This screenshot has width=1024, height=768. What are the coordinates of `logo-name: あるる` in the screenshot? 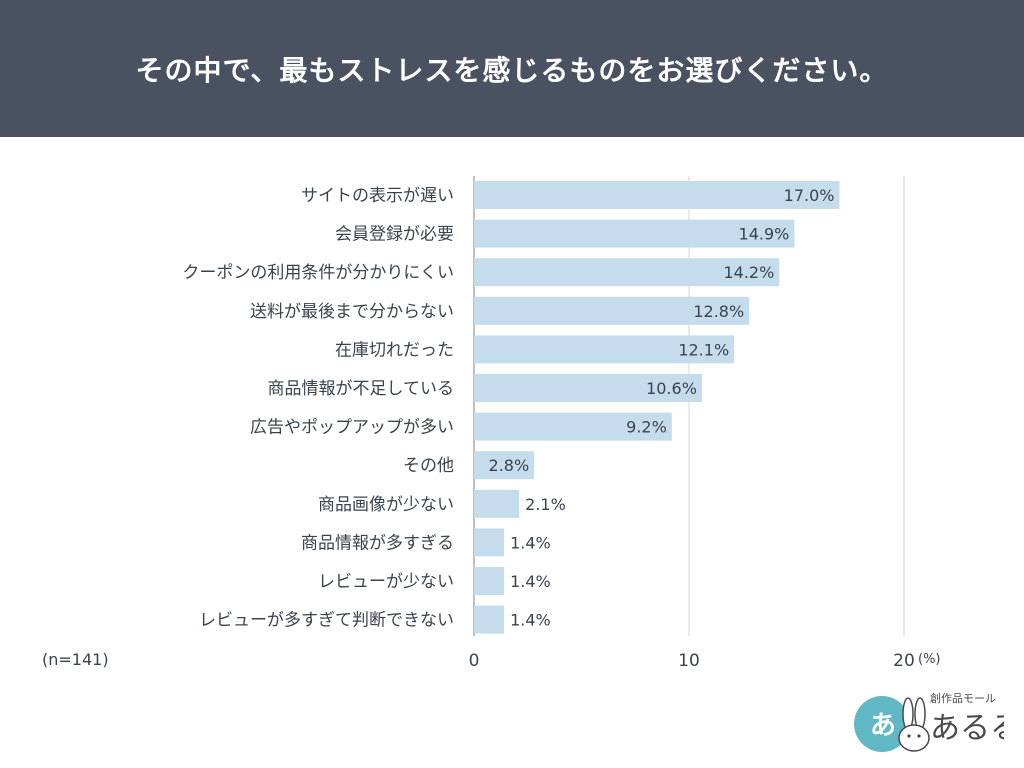 It's located at (967, 728).